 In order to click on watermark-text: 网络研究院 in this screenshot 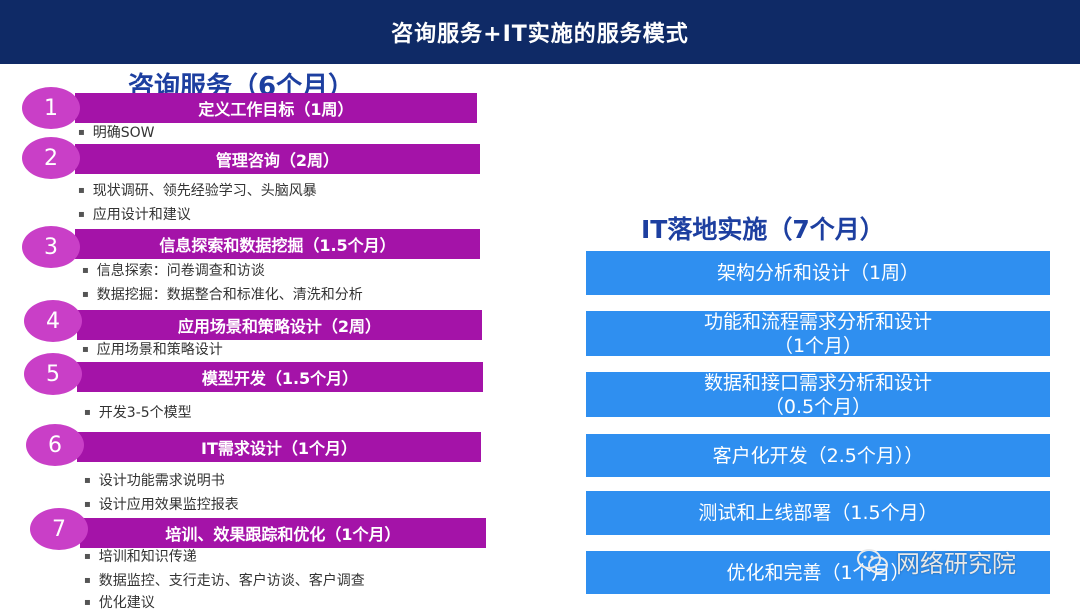, I will do `click(956, 561)`.